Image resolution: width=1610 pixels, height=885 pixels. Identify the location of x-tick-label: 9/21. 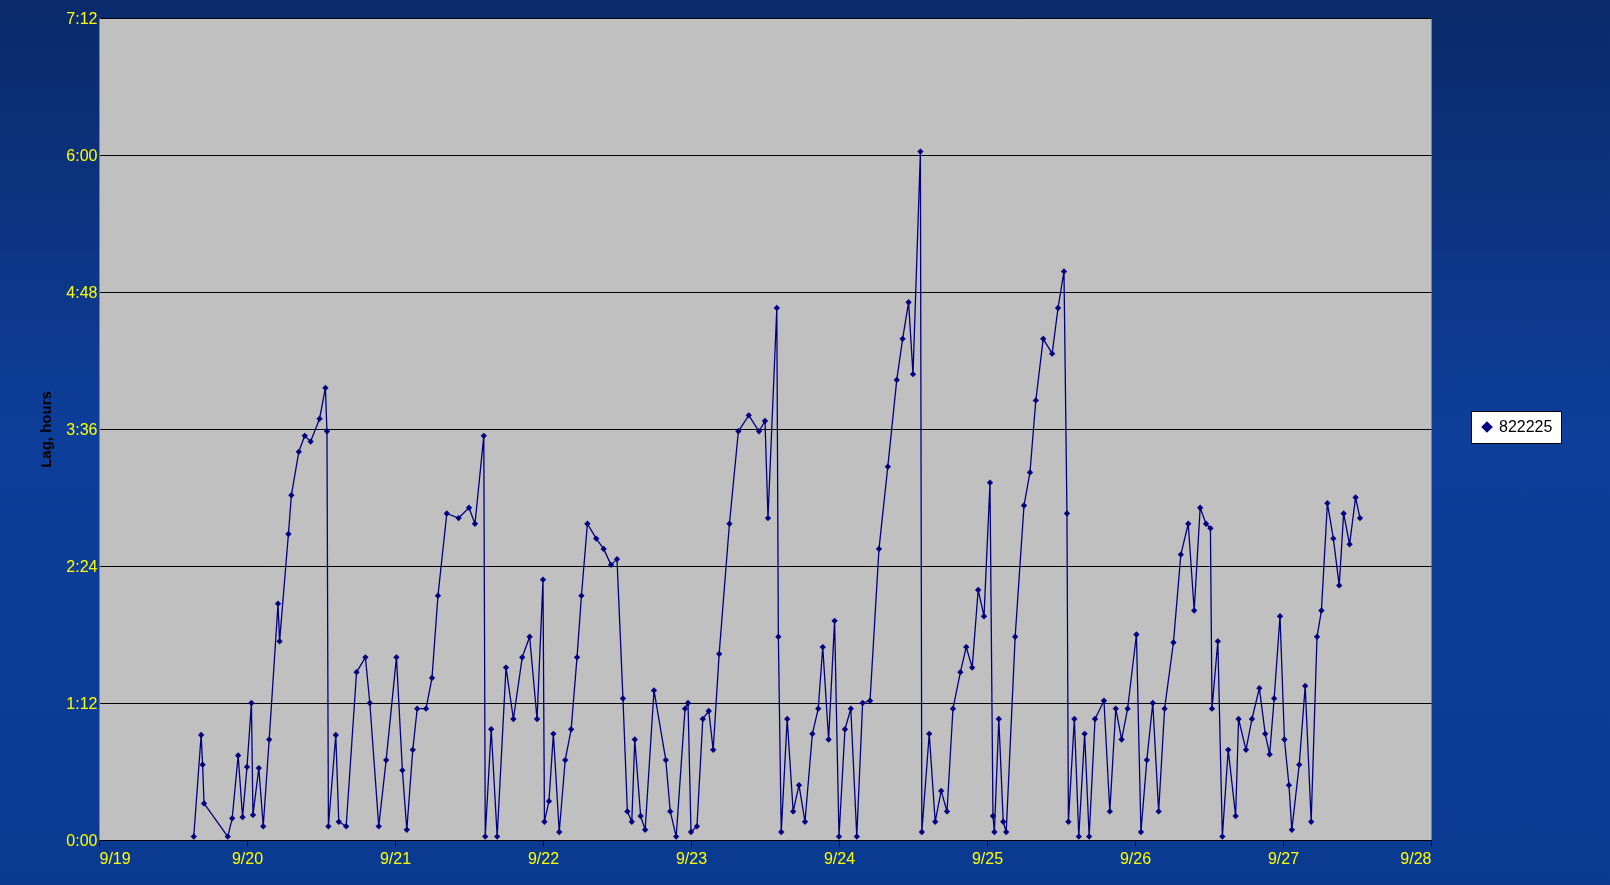
(395, 858).